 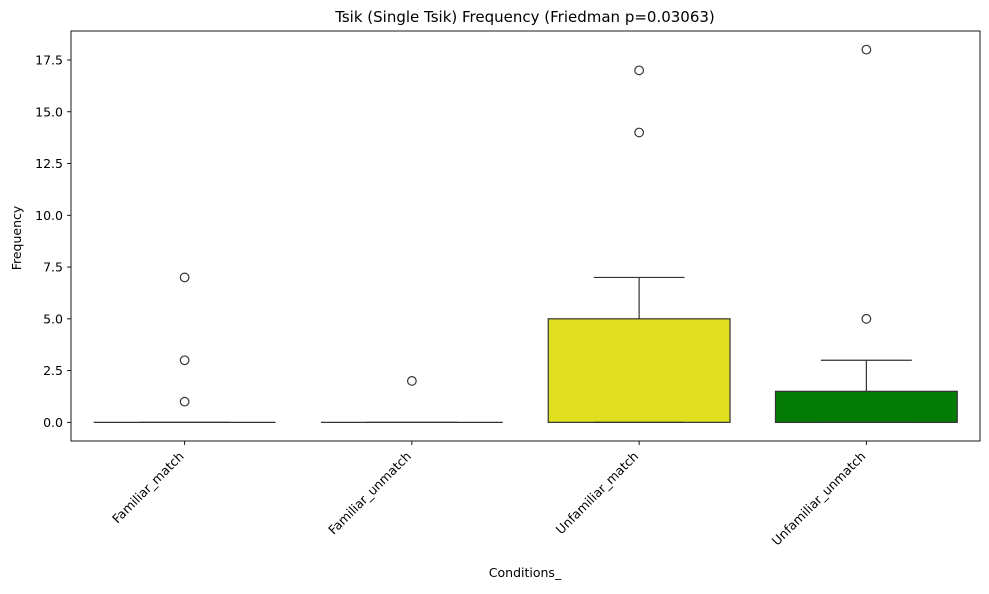 What do you see at coordinates (16, 237) in the screenshot?
I see `y-axis-label: Frequency` at bounding box center [16, 237].